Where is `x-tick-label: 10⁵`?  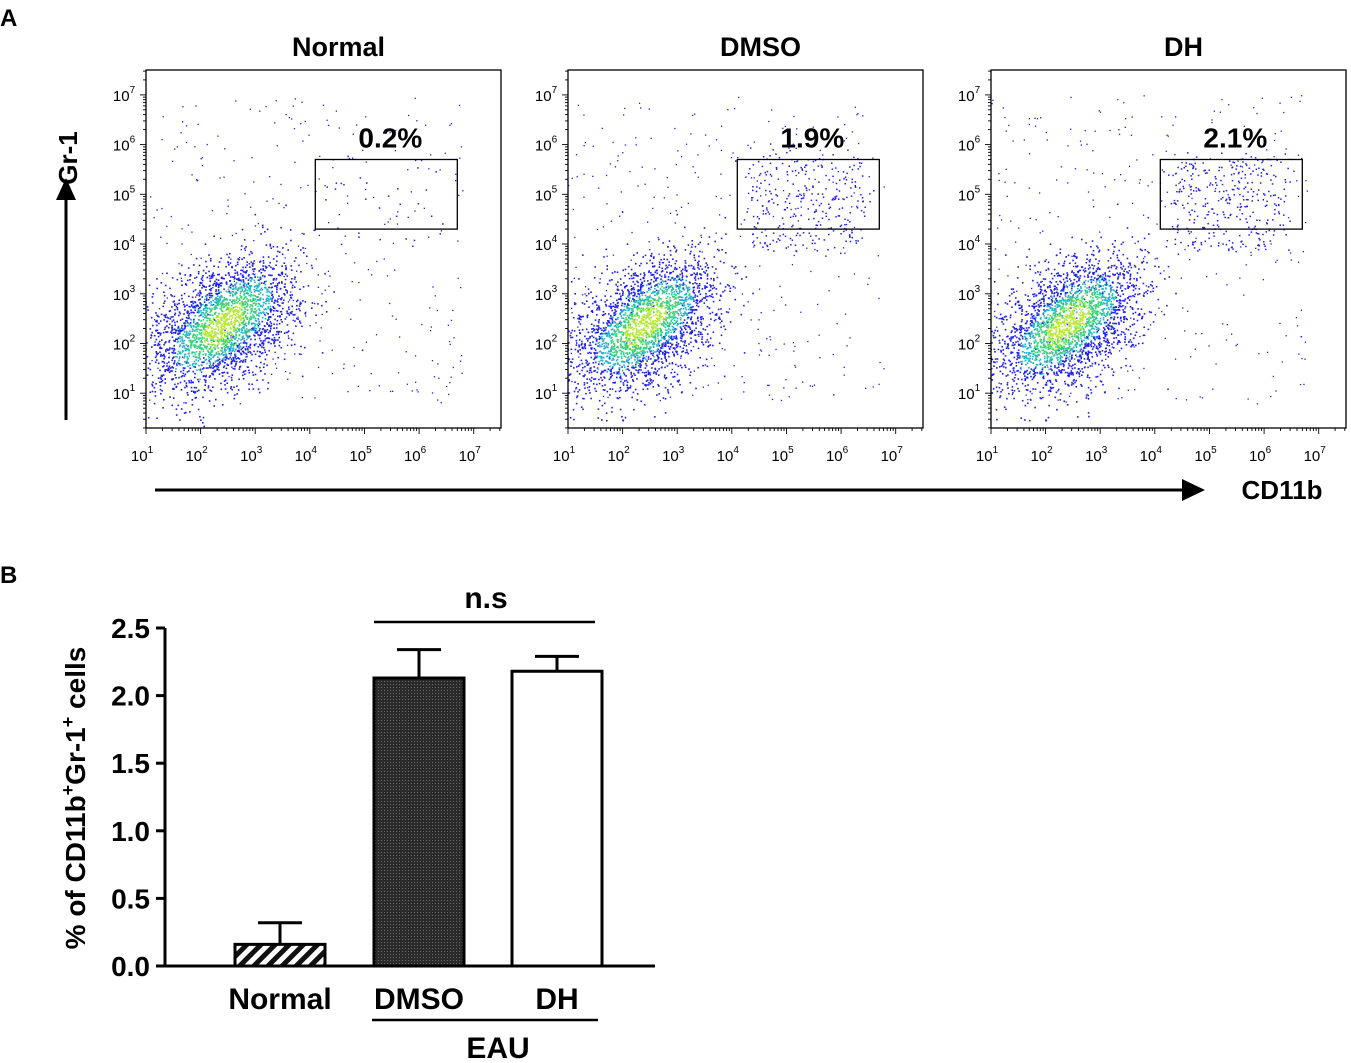 x-tick-label: 10⁵ is located at coordinates (360, 455).